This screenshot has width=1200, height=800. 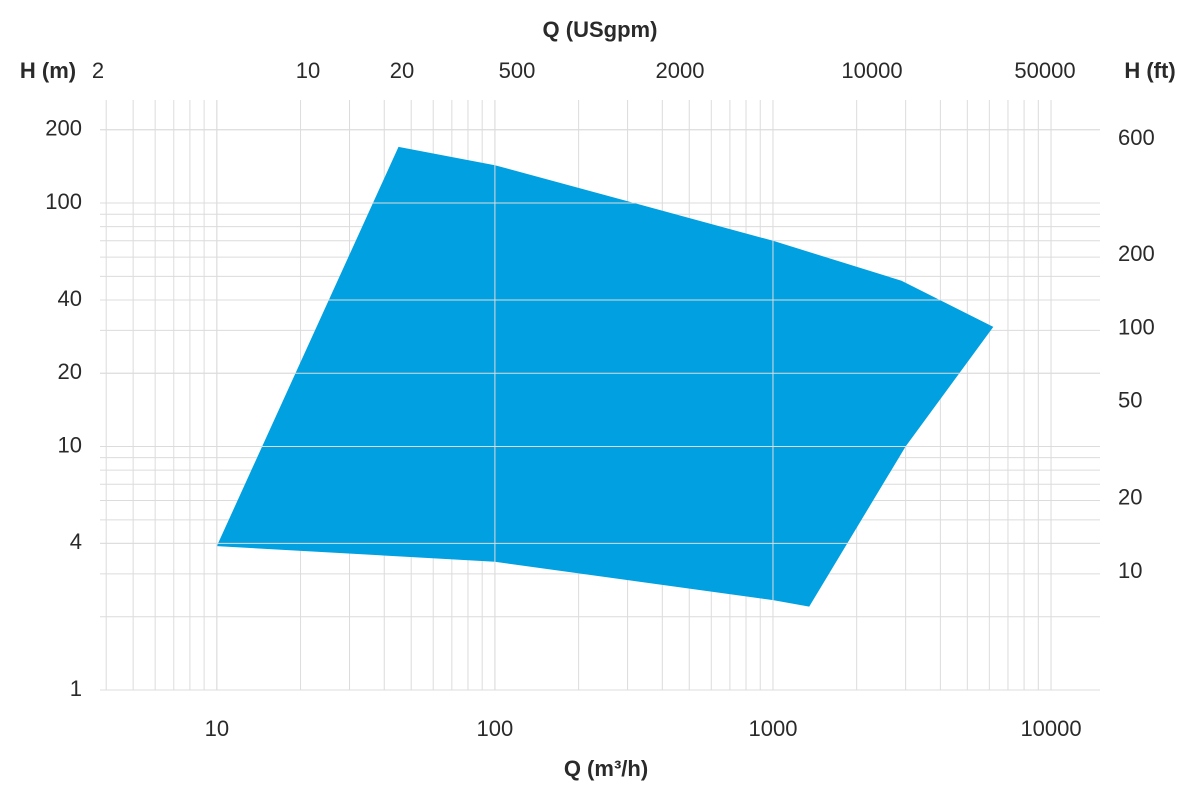 I want to click on top-tick-label: 50000, so click(x=1044, y=70).